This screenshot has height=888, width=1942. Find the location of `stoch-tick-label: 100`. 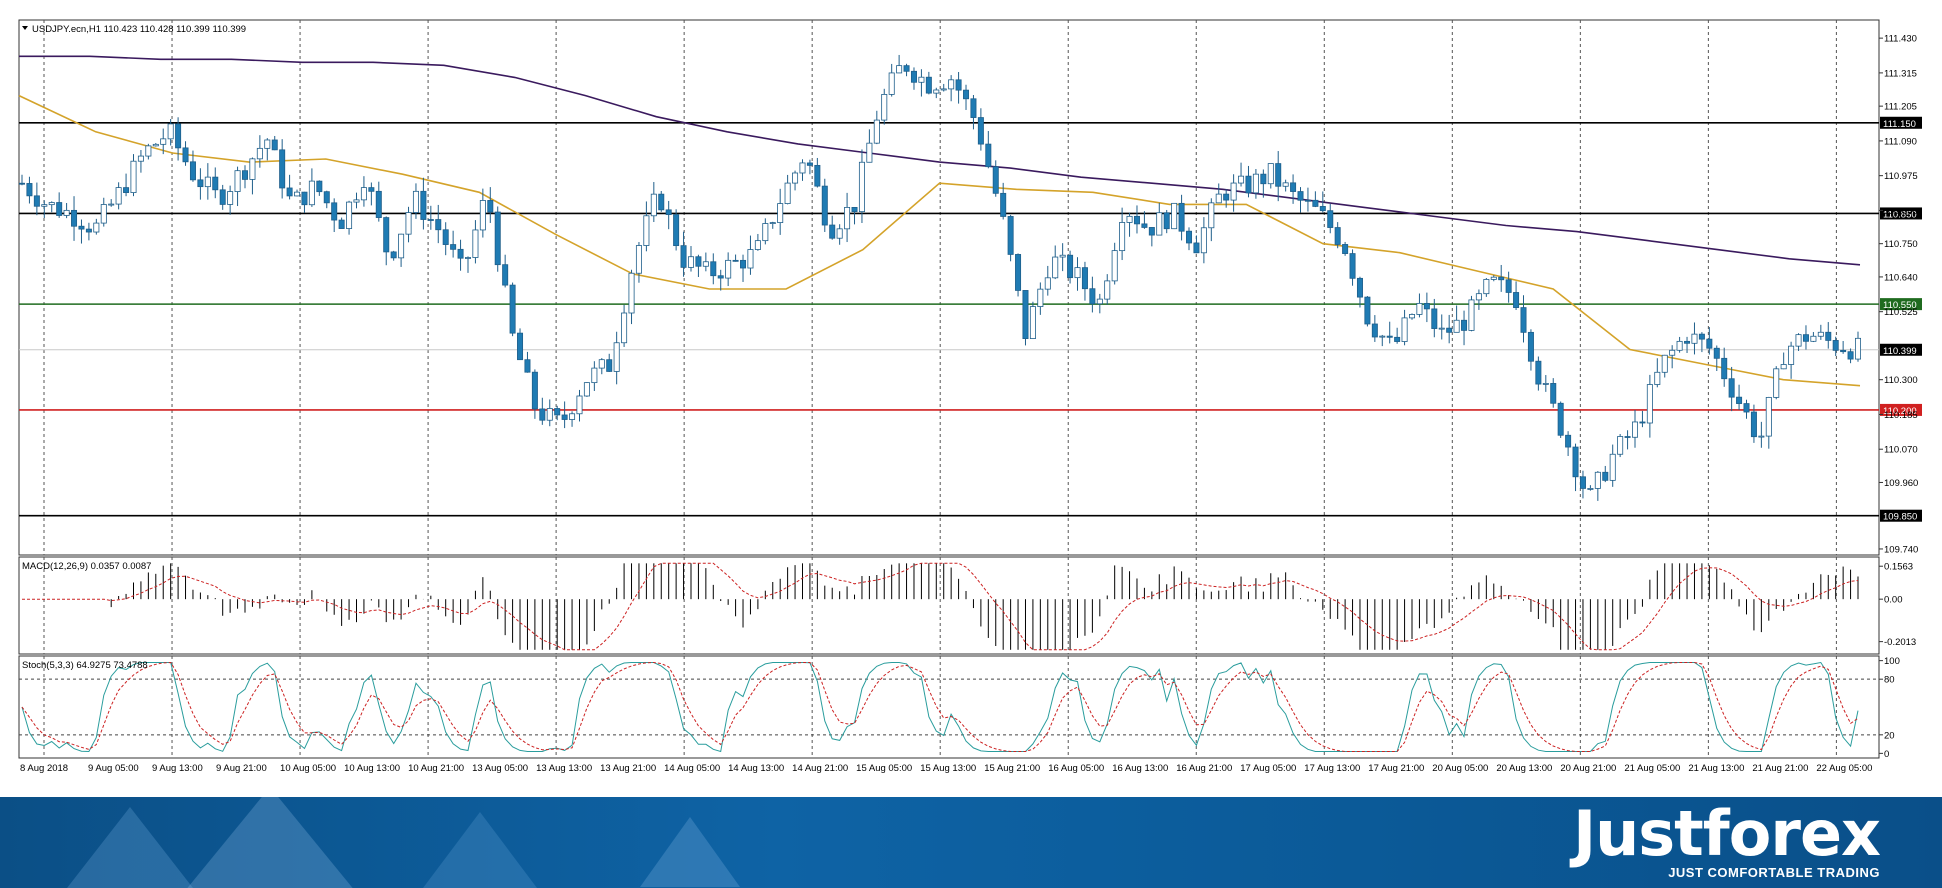

stoch-tick-label: 100 is located at coordinates (1892, 661).